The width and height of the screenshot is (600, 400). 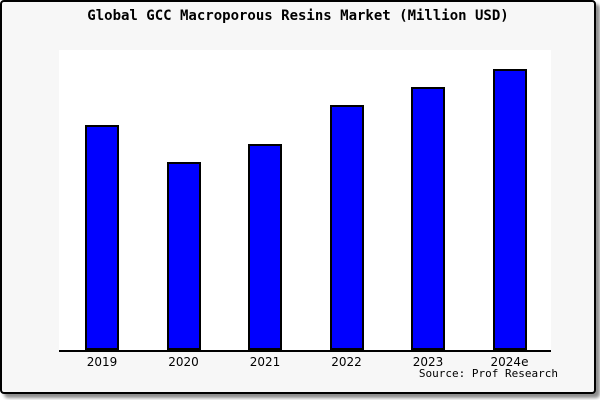 What do you see at coordinates (509, 209) in the screenshot?
I see `bar-2024e` at bounding box center [509, 209].